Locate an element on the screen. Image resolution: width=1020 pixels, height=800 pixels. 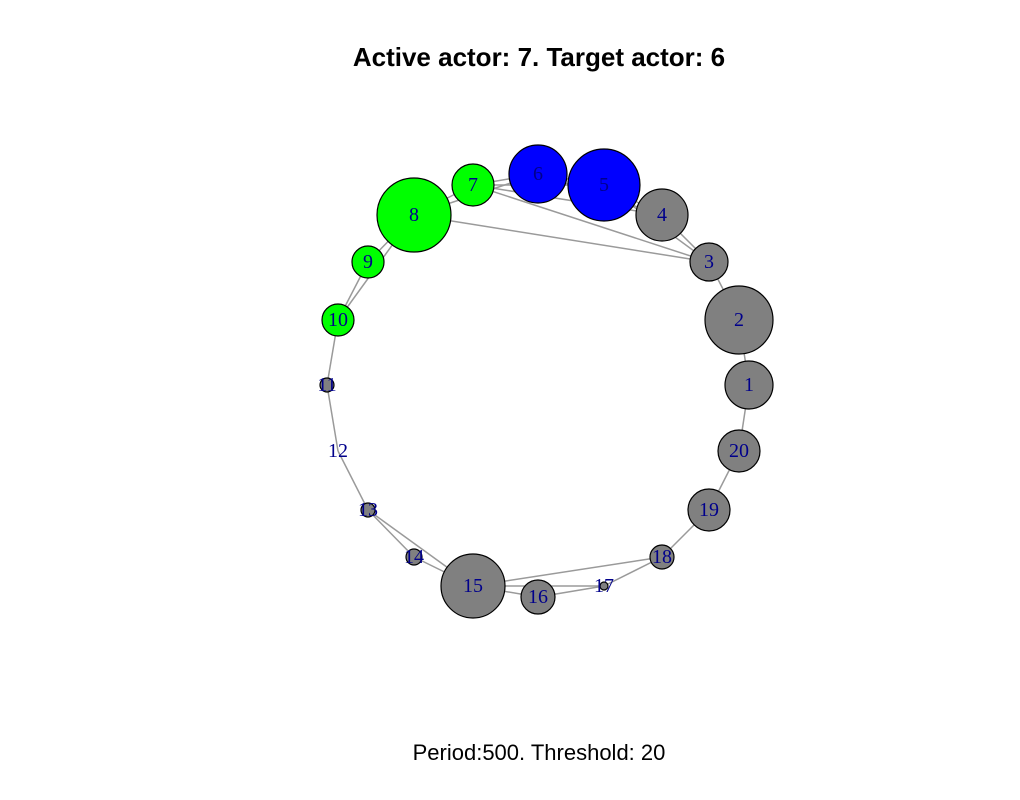
node-12: 12 is located at coordinates (338, 451).